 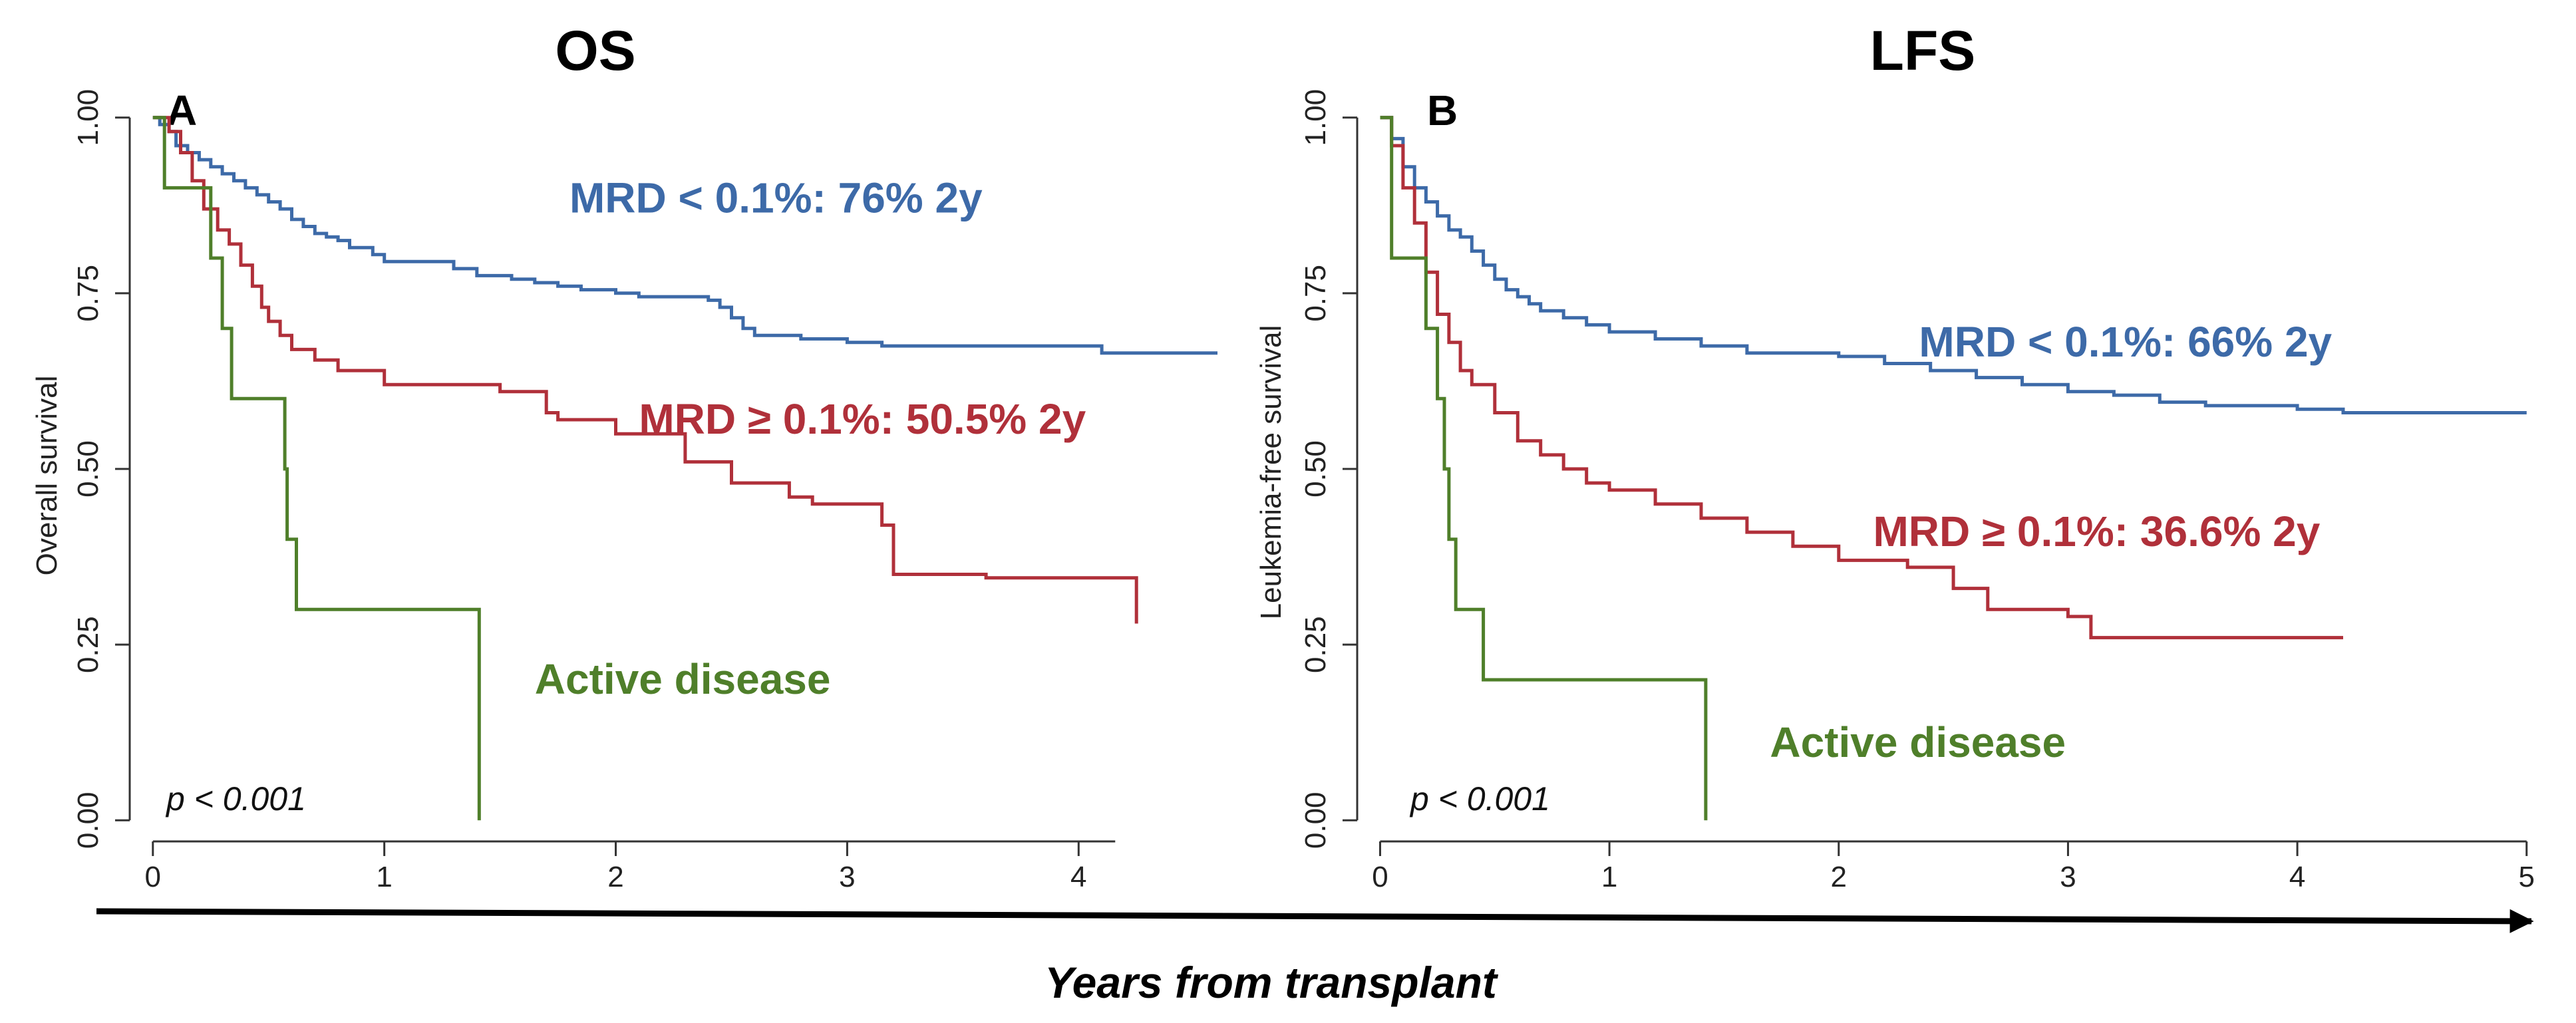 What do you see at coordinates (2527, 877) in the screenshot?
I see `x-tick-label: 5` at bounding box center [2527, 877].